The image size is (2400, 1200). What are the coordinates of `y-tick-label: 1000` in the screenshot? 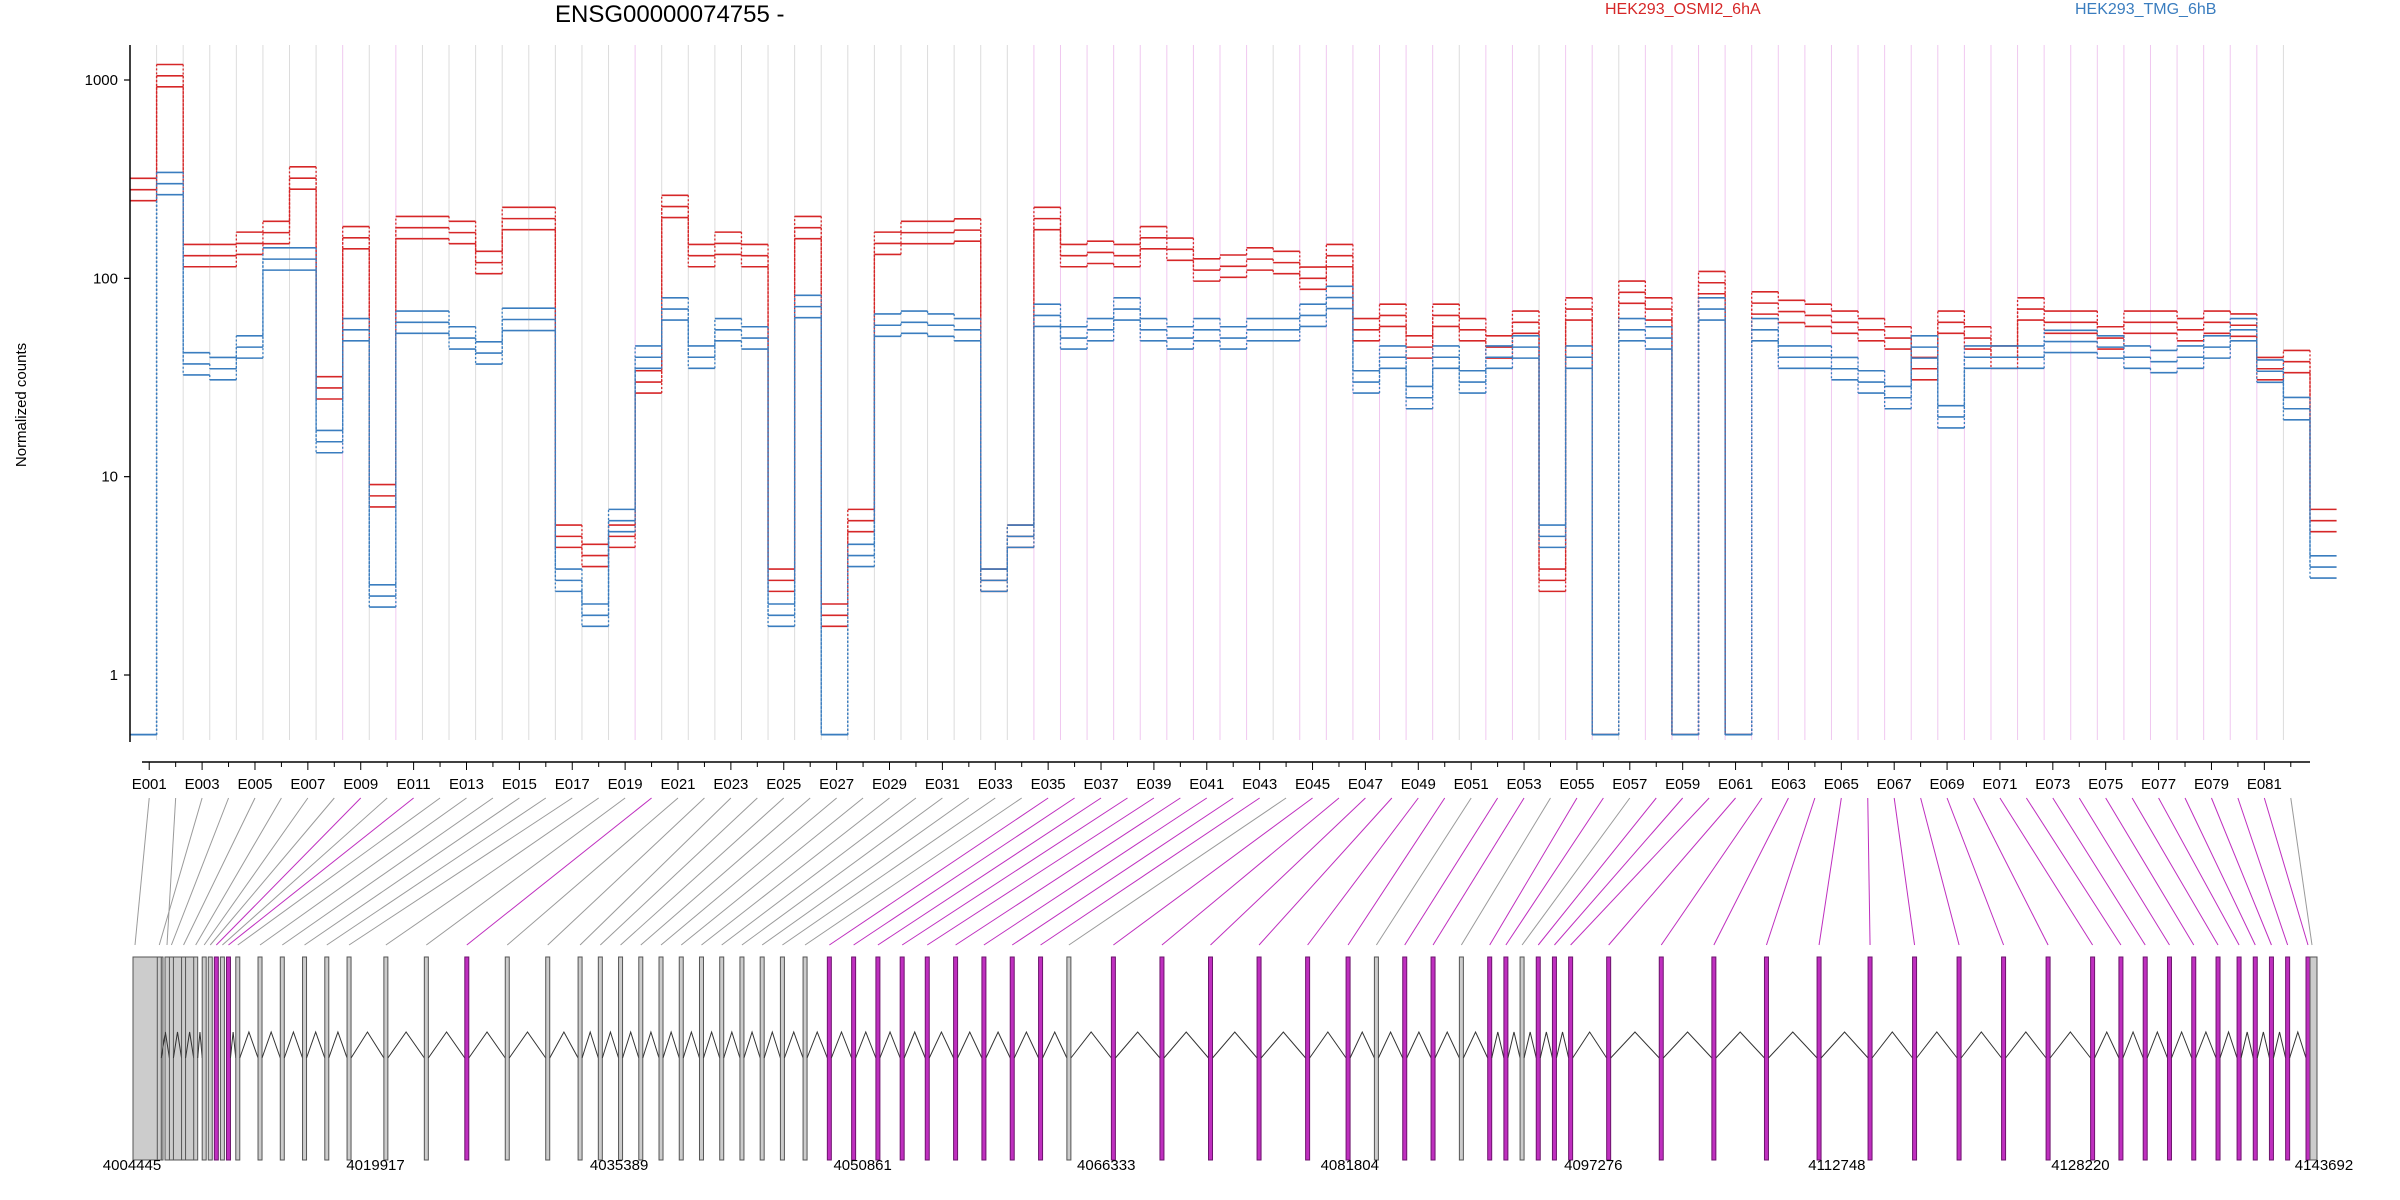 It's located at (101, 80).